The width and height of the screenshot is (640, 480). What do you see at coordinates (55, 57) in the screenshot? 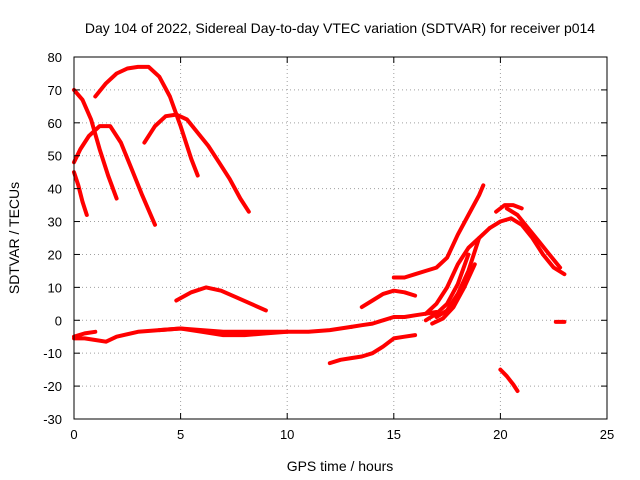
I see `y-tick-label: 80` at bounding box center [55, 57].